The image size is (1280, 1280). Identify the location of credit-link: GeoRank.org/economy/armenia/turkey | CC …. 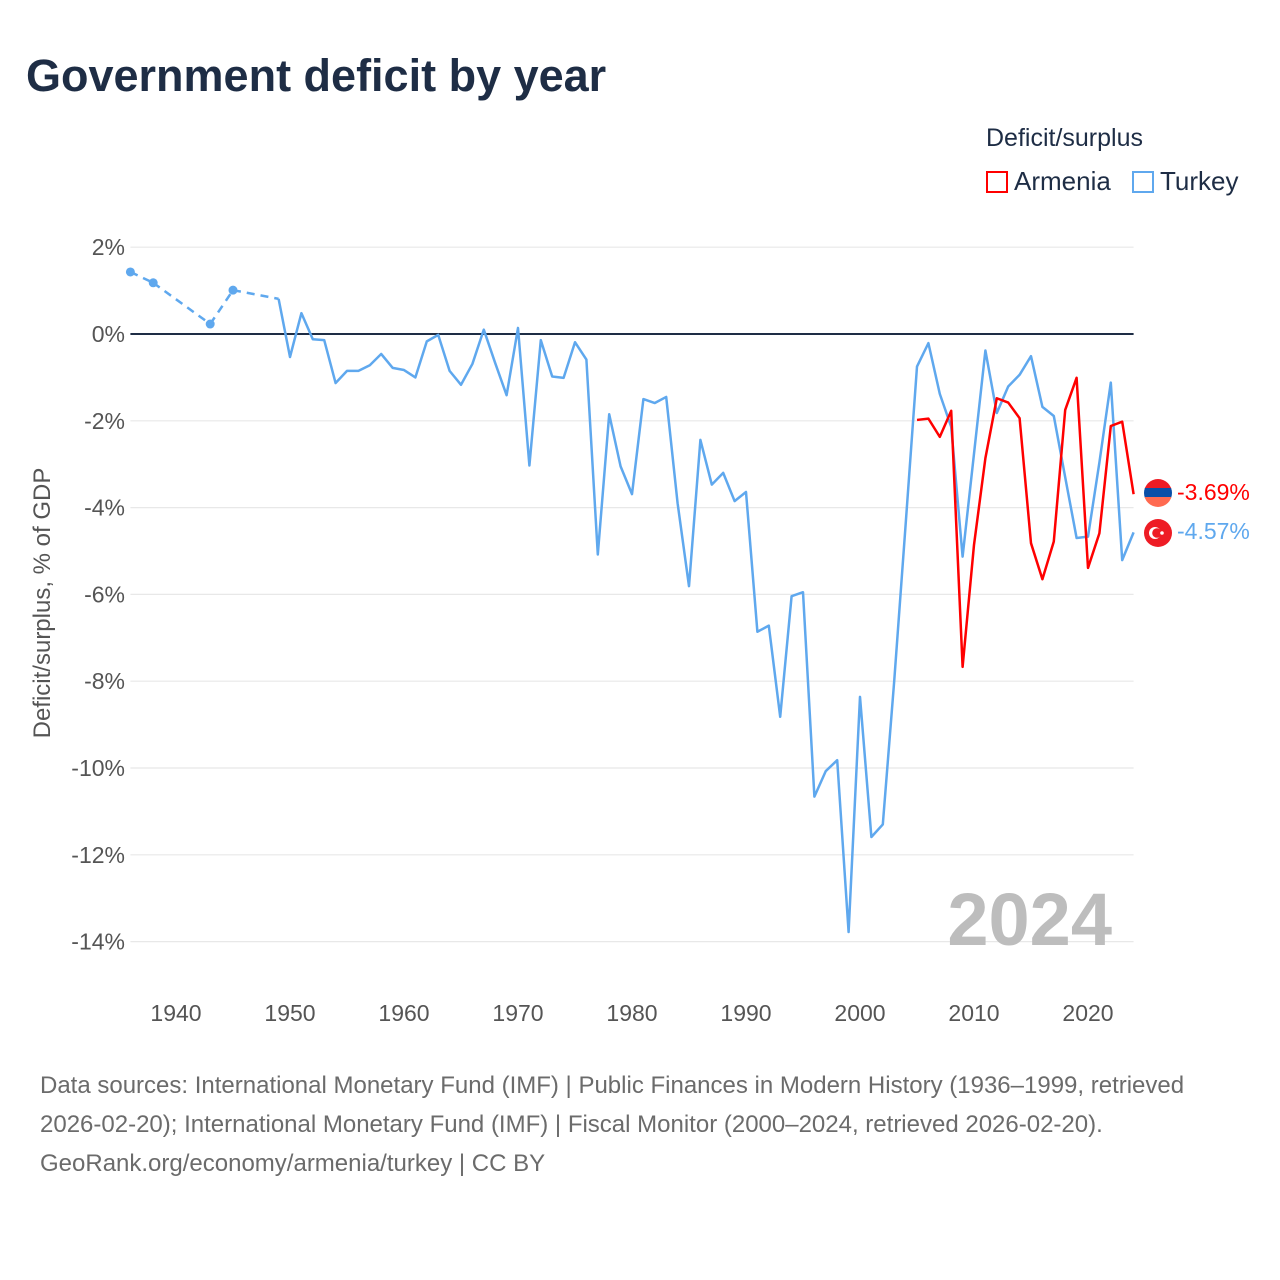
(293, 1163).